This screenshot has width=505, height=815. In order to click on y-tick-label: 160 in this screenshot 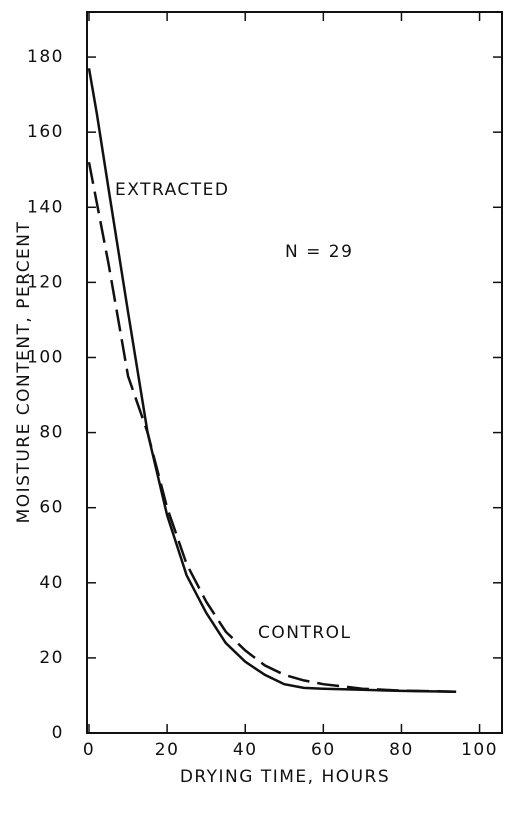, I will do `click(45, 132)`.